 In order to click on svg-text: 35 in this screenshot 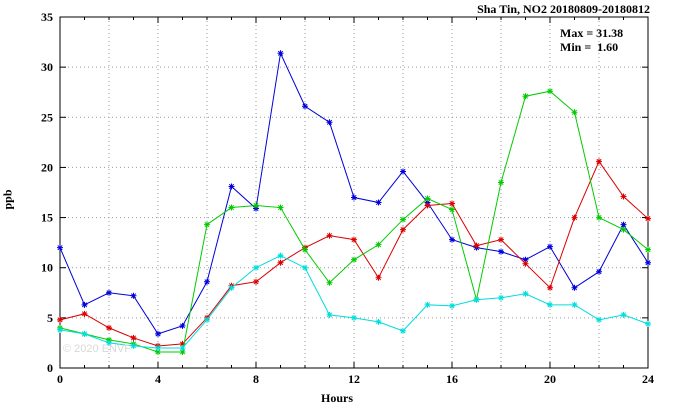, I will do `click(47, 17)`.